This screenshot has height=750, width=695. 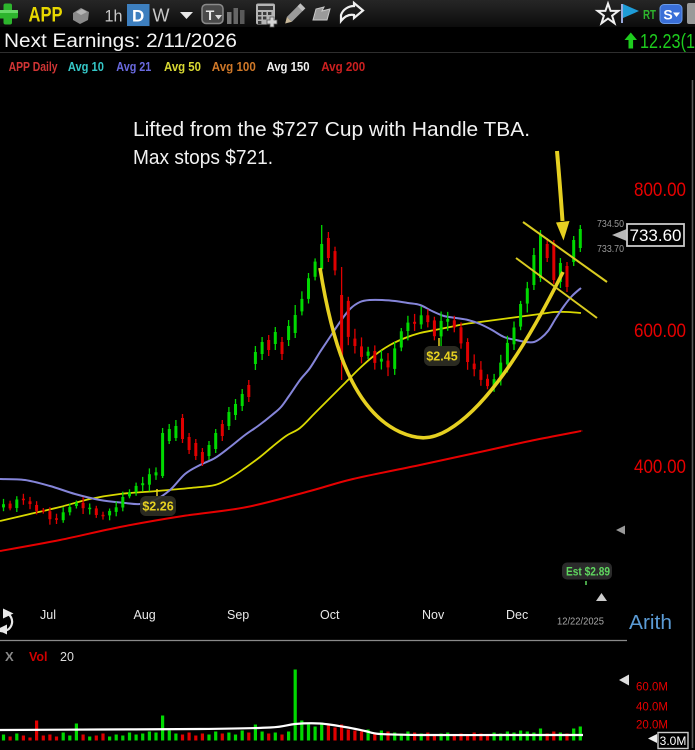 What do you see at coordinates (580, 622) in the screenshot?
I see `svg-text: 12/22/2025` at bounding box center [580, 622].